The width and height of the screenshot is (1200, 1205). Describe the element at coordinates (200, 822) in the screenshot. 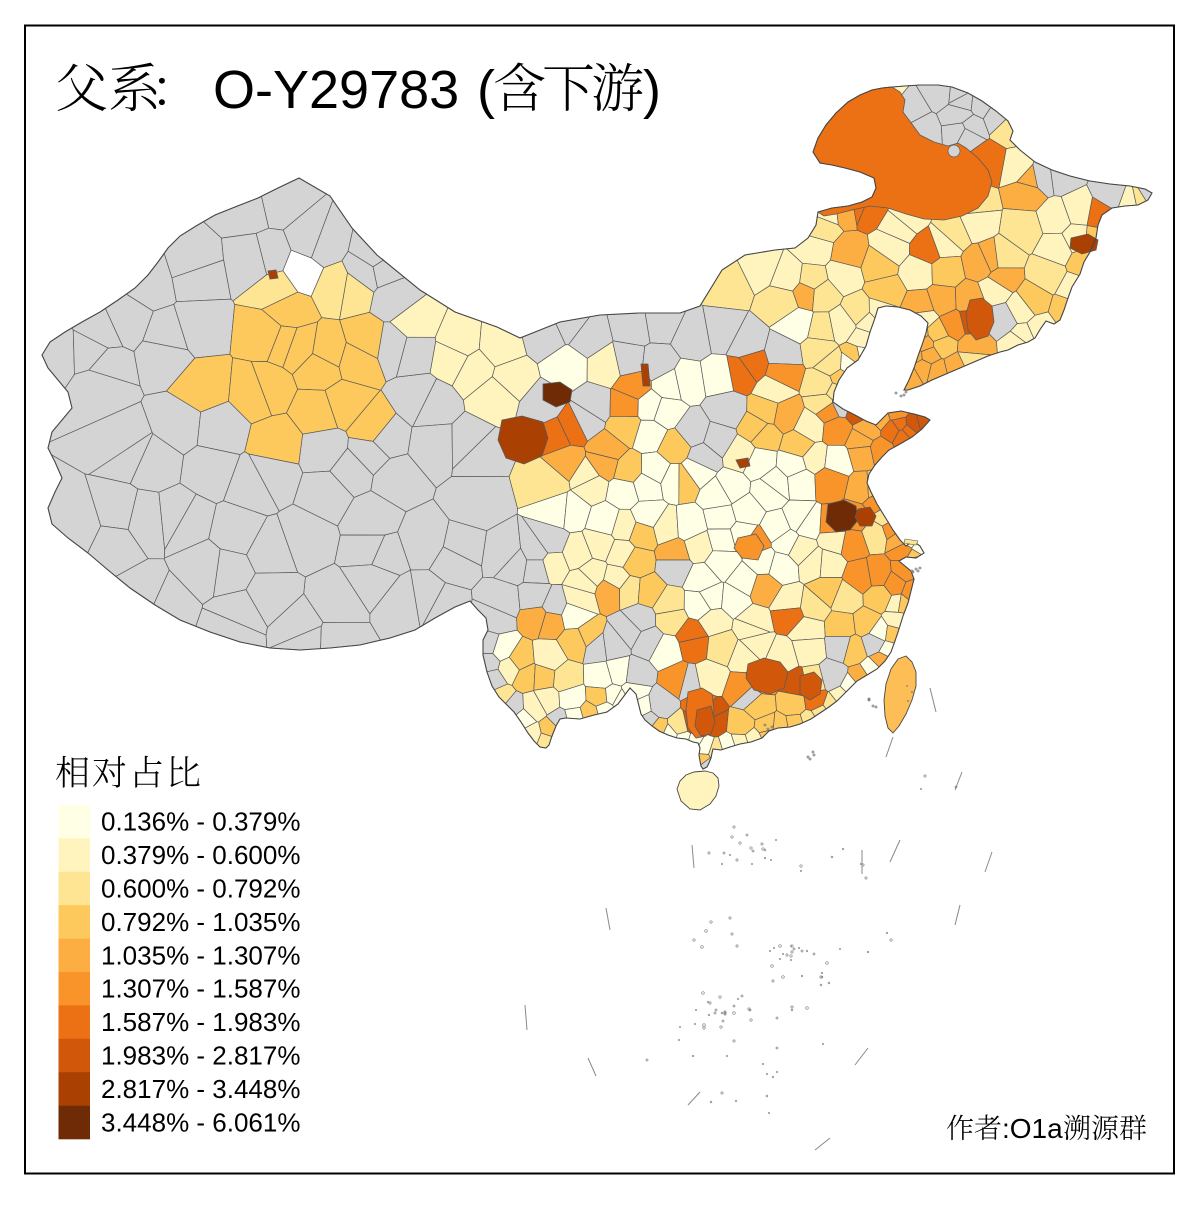

I see `svg-text: 0.136% - 0.379%` at that location.